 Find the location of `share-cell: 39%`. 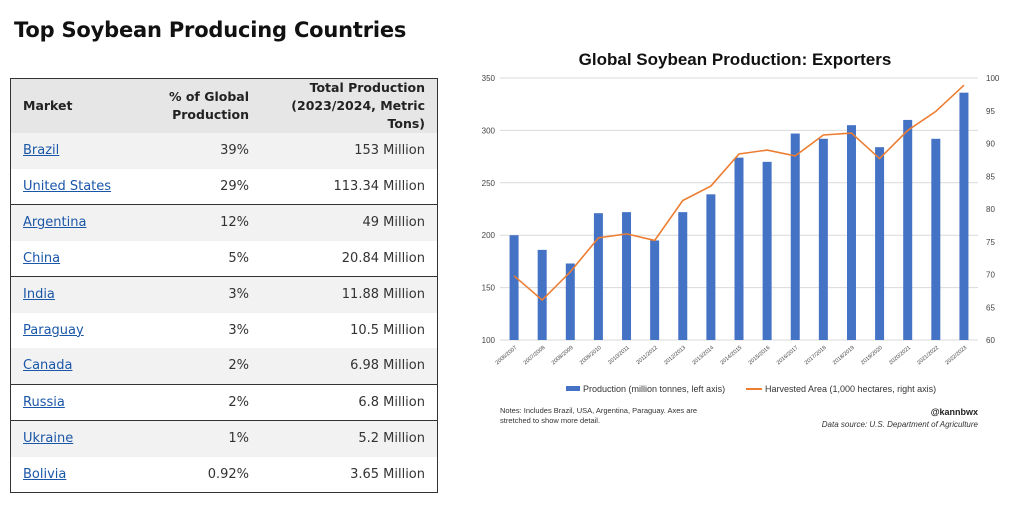

share-cell: 39% is located at coordinates (204, 151).